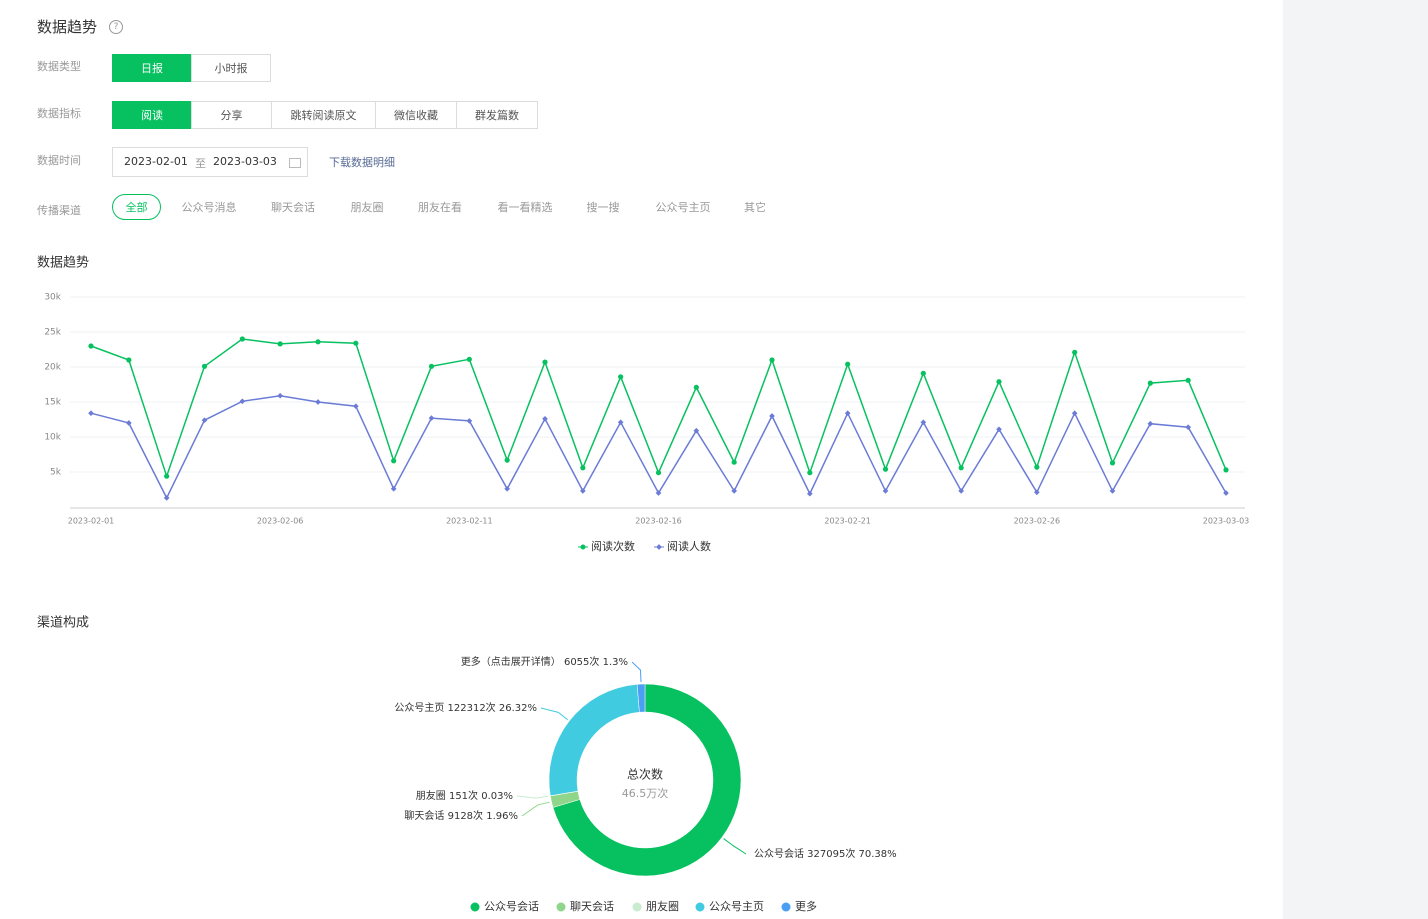 The width and height of the screenshot is (1428, 919). Describe the element at coordinates (755, 207) in the screenshot. I see `channel-option: 其它` at that location.